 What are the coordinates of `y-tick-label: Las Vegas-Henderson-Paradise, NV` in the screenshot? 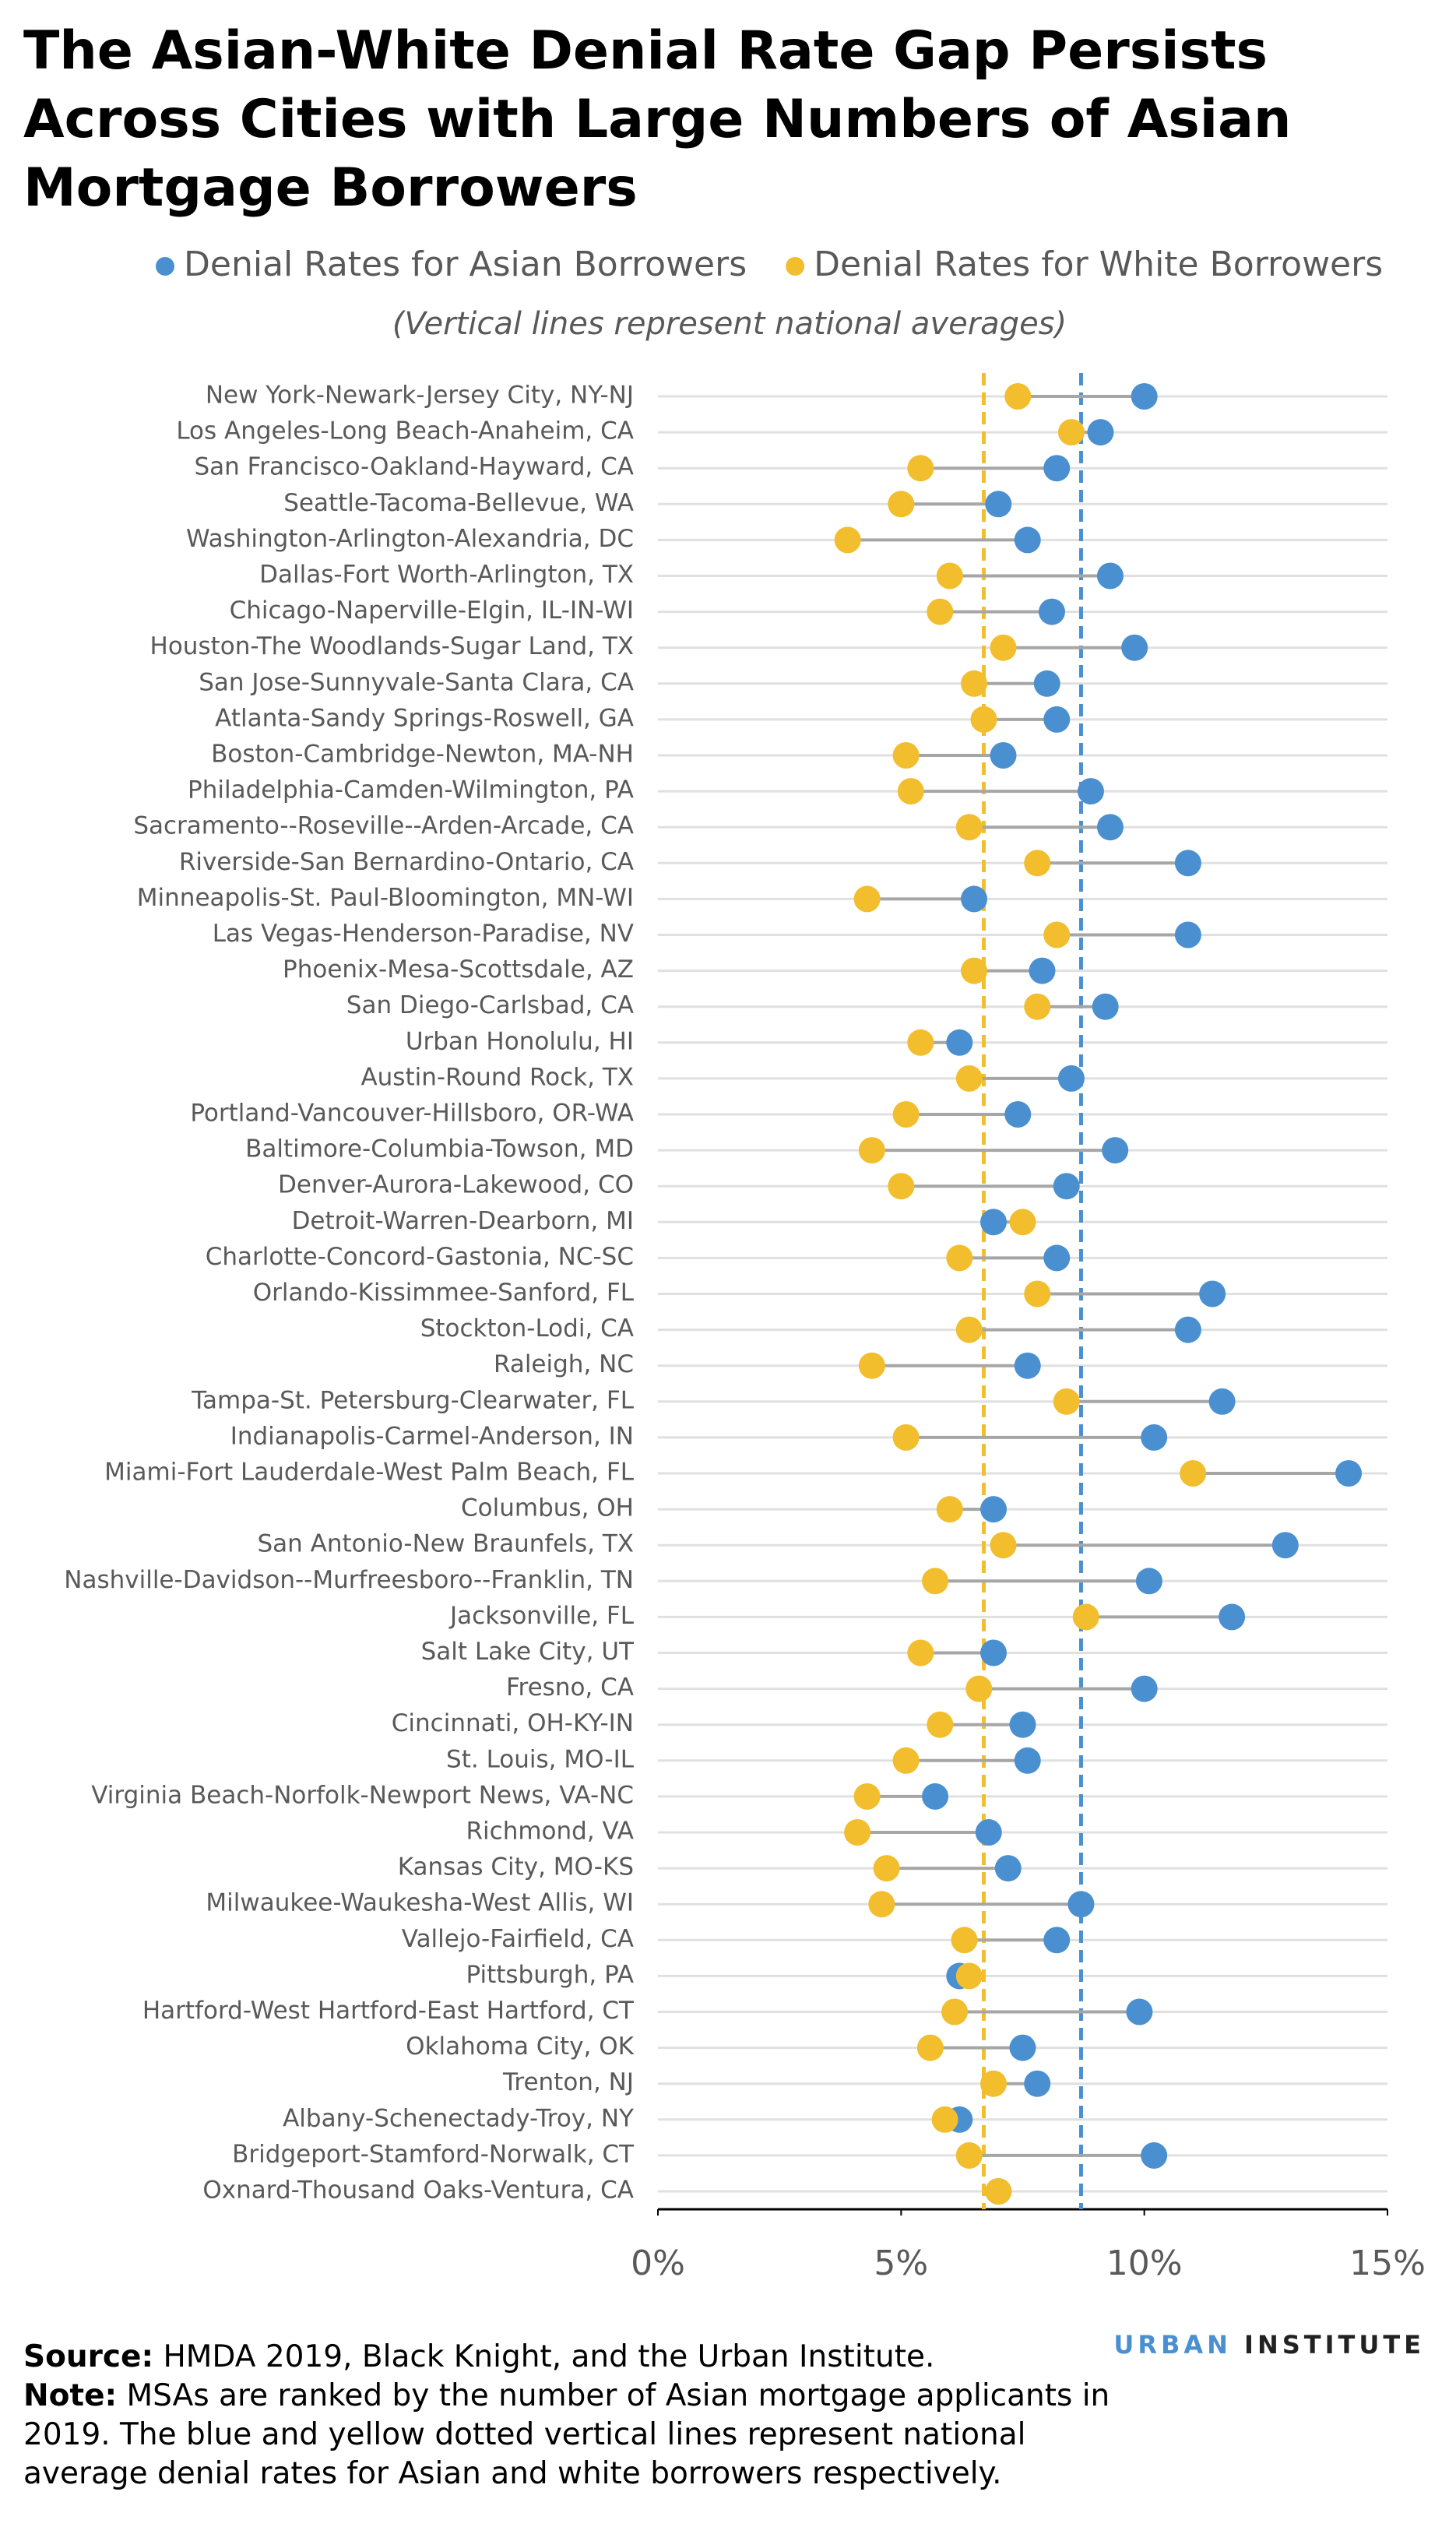 It's located at (423, 934).